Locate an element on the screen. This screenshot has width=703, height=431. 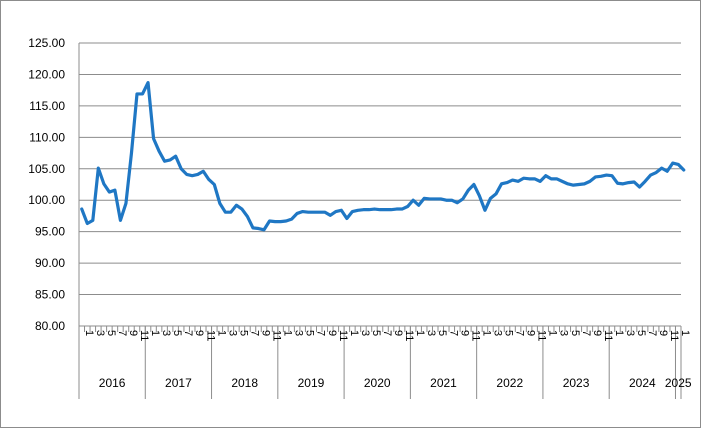
y-tick-label: 105.00 is located at coordinates (46, 169).